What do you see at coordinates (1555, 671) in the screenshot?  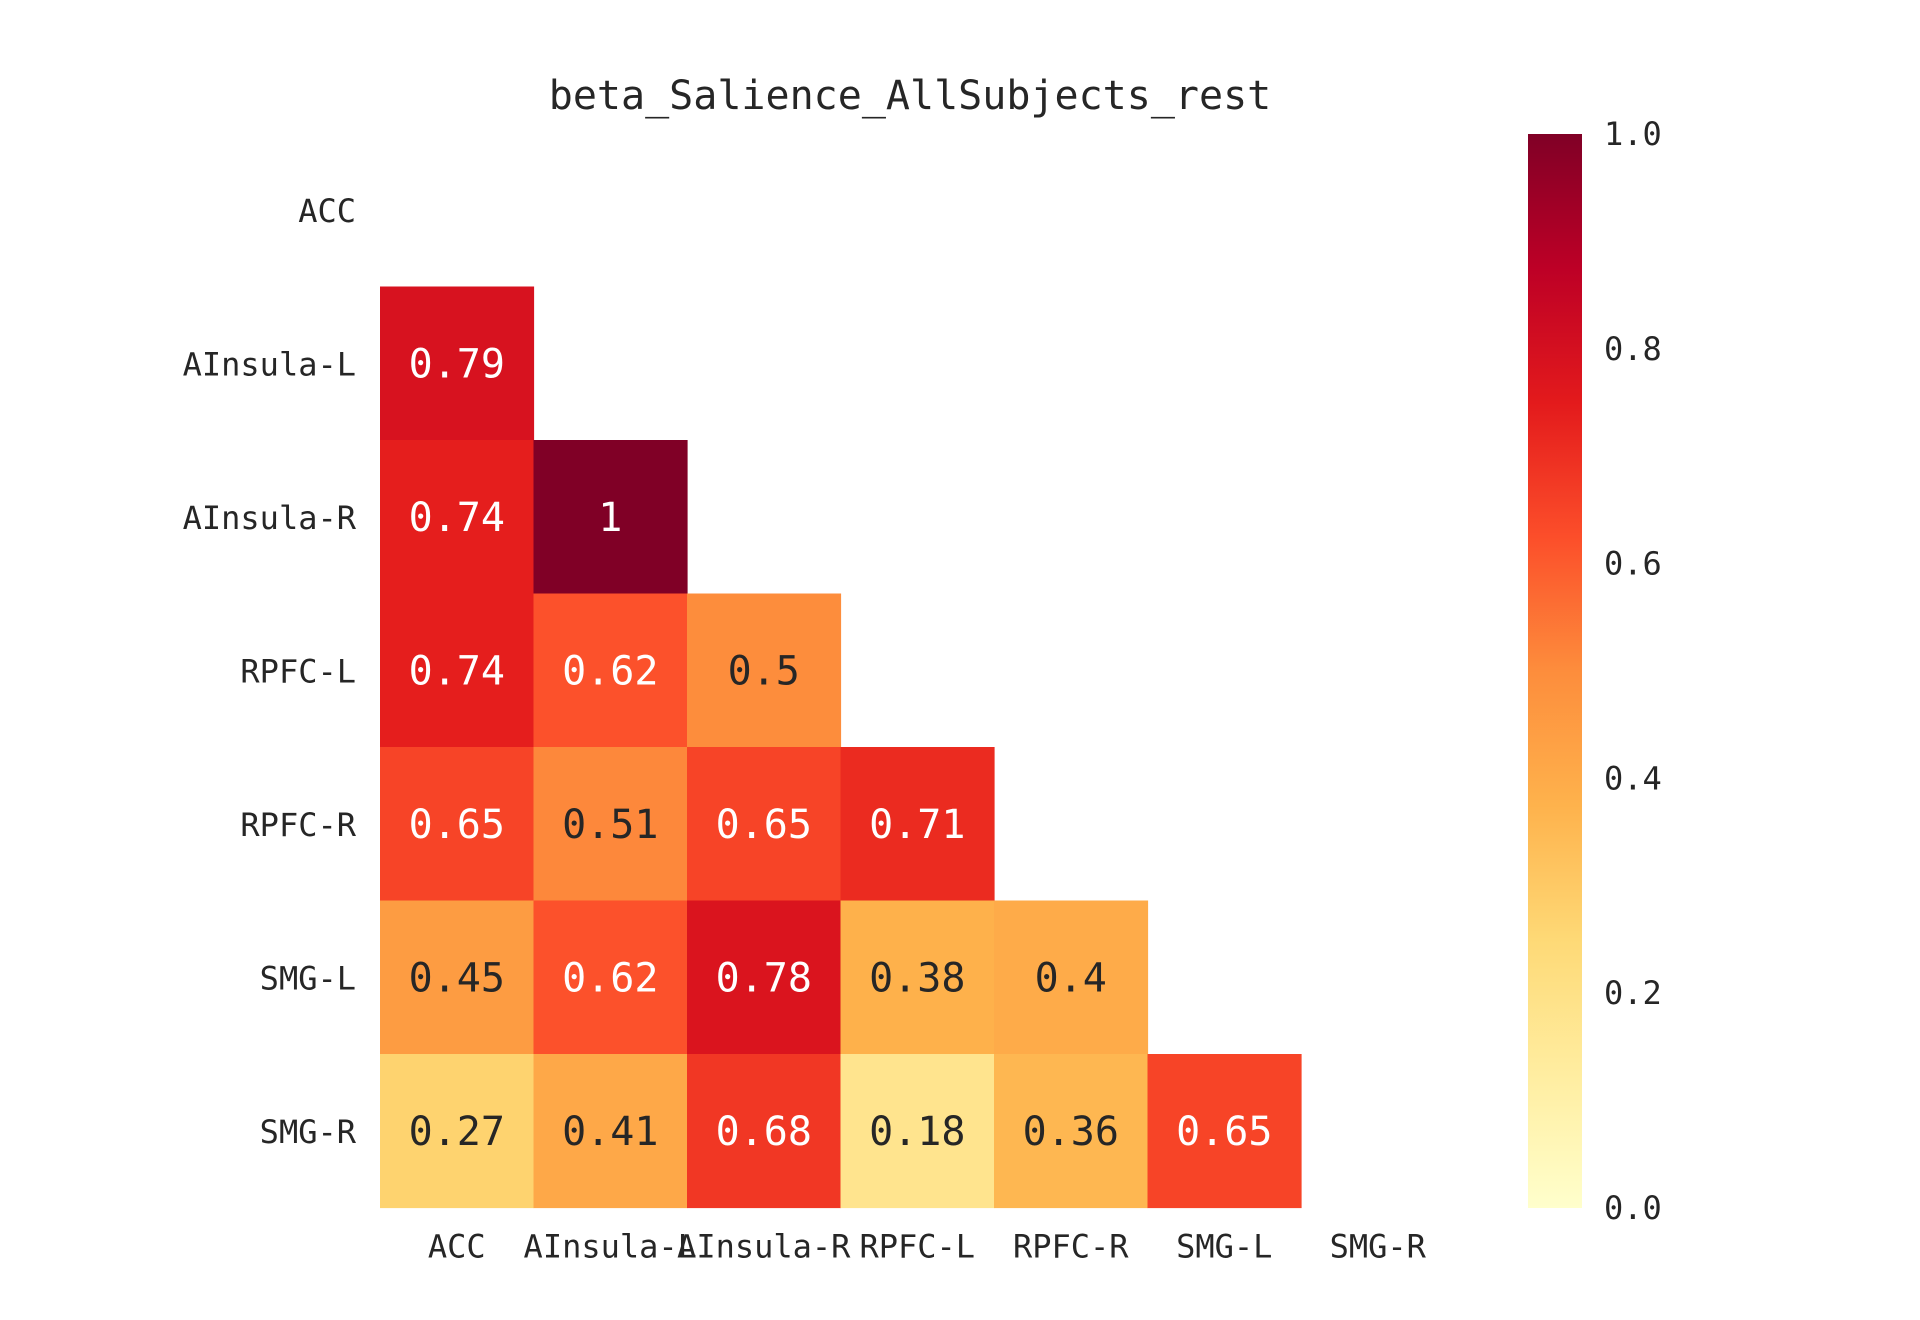 I see `colorbar` at bounding box center [1555, 671].